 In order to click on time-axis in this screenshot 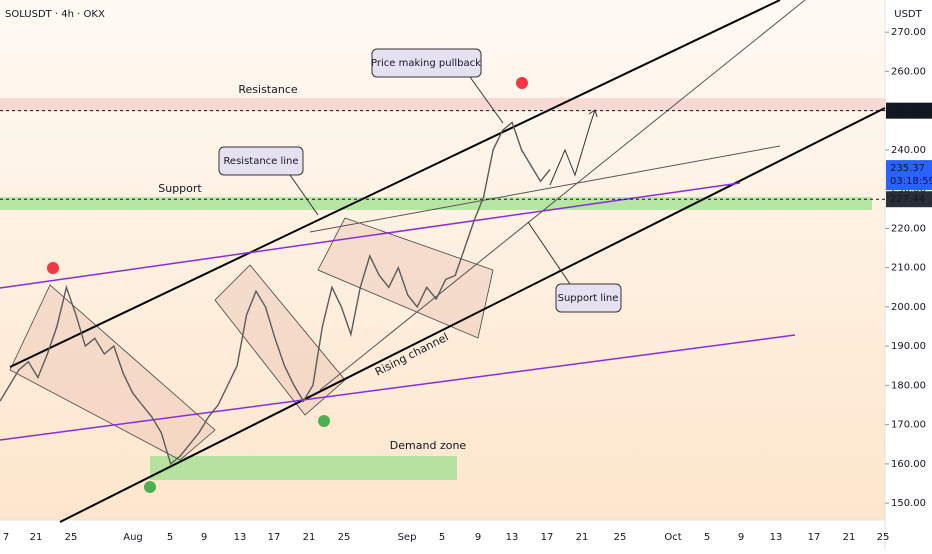, I will do `click(442, 535)`.